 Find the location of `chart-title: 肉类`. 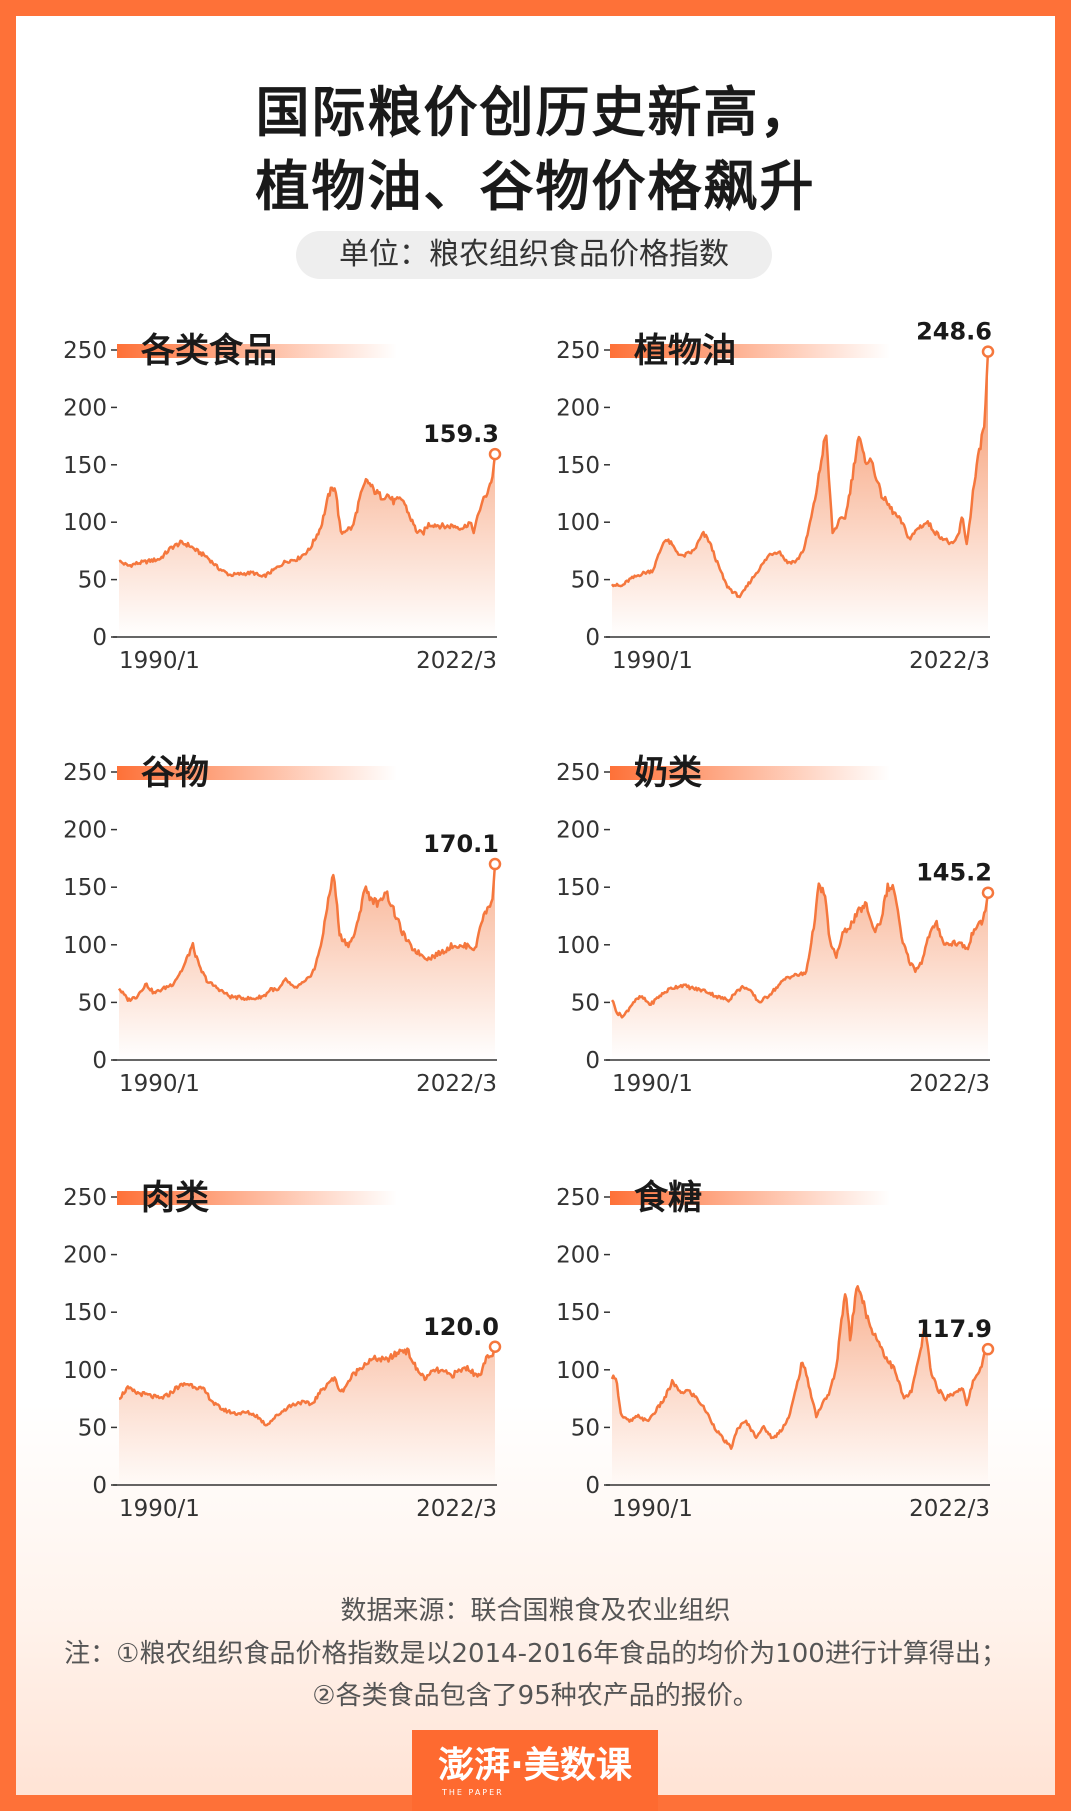

chart-title: 肉类 is located at coordinates (175, 1198).